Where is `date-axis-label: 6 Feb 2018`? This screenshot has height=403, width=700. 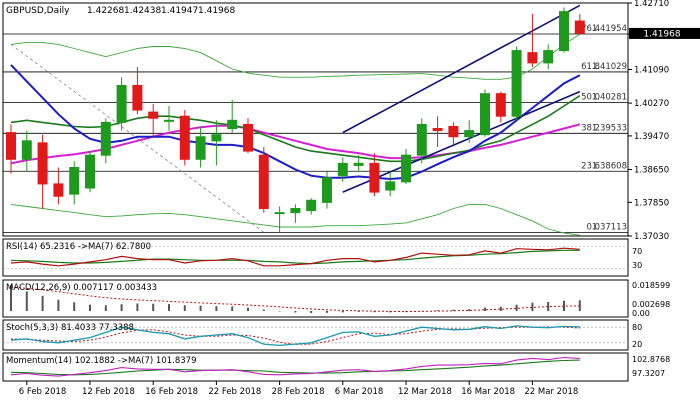
date-axis-label: 6 Feb 2018 is located at coordinates (43, 392).